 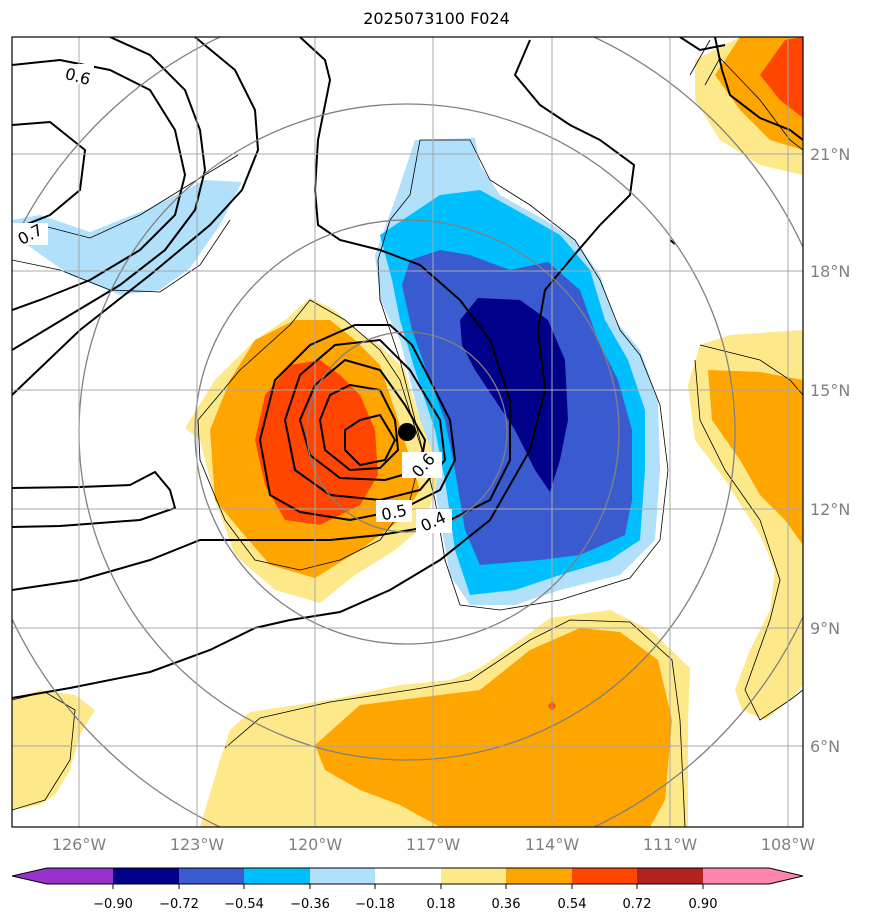 I want to click on shade-lightyellow-sw, so click(x=53, y=750).